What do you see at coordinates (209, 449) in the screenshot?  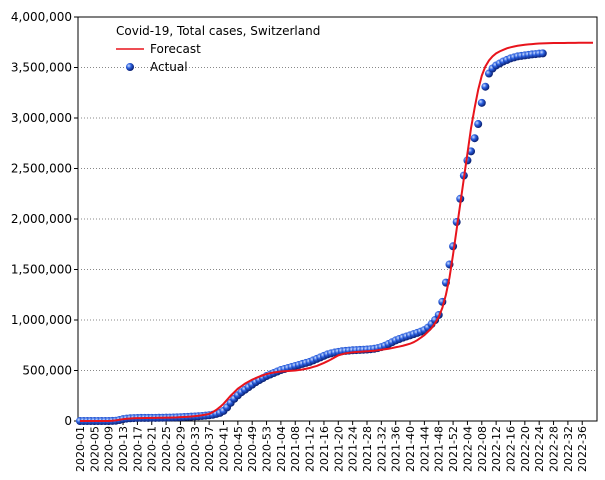 I see `x-tick-label: 2020-37` at bounding box center [209, 449].